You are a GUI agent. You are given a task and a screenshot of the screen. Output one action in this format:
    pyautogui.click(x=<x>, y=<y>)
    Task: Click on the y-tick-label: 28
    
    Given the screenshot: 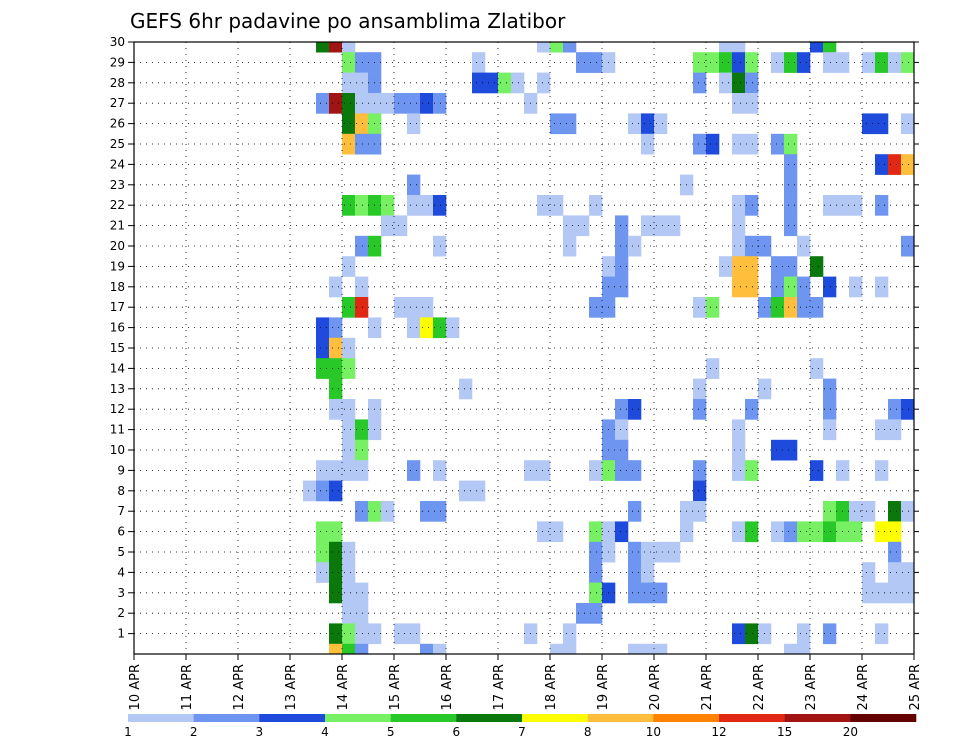 What is the action you would take?
    pyautogui.click(x=117, y=83)
    